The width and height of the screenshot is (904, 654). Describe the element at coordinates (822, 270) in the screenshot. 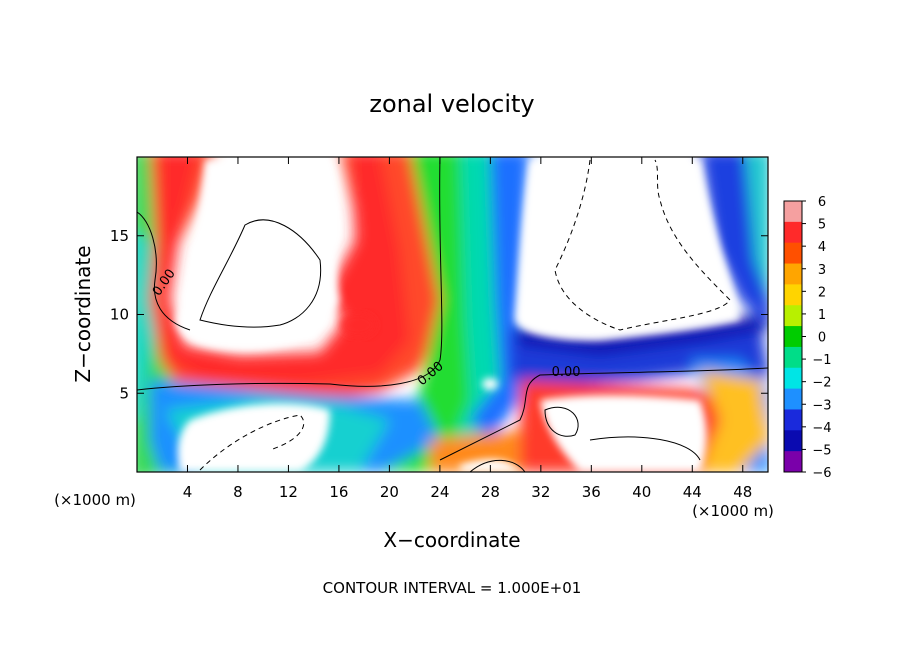

I see `colorbar-tick-label: 3` at that location.